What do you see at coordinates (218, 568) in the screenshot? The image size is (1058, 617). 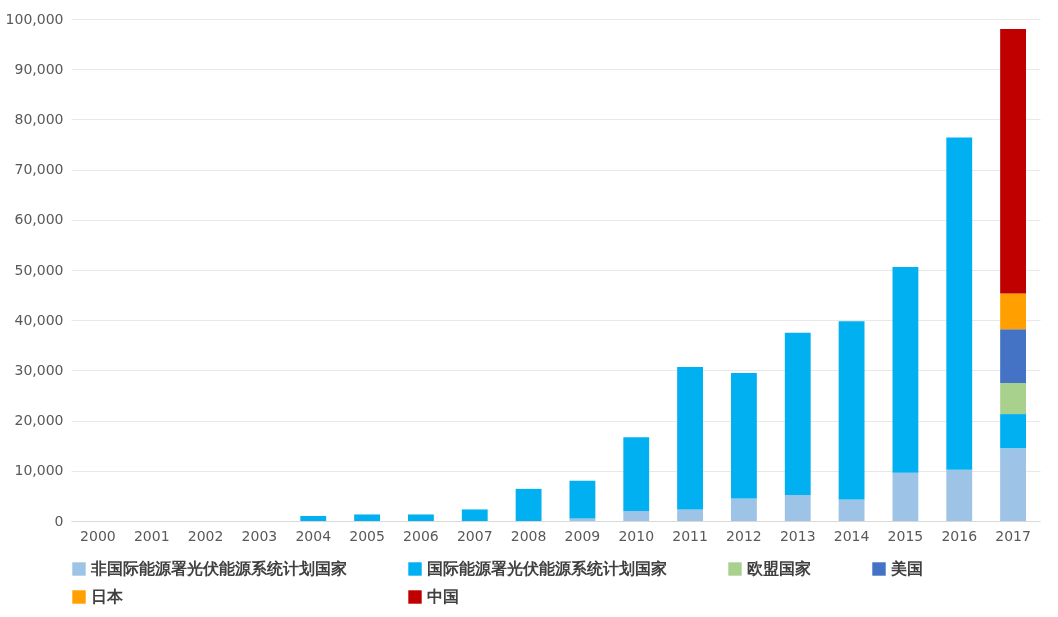 I see `legend-label: 非国际能源署光伏能源系统计划国家` at bounding box center [218, 568].